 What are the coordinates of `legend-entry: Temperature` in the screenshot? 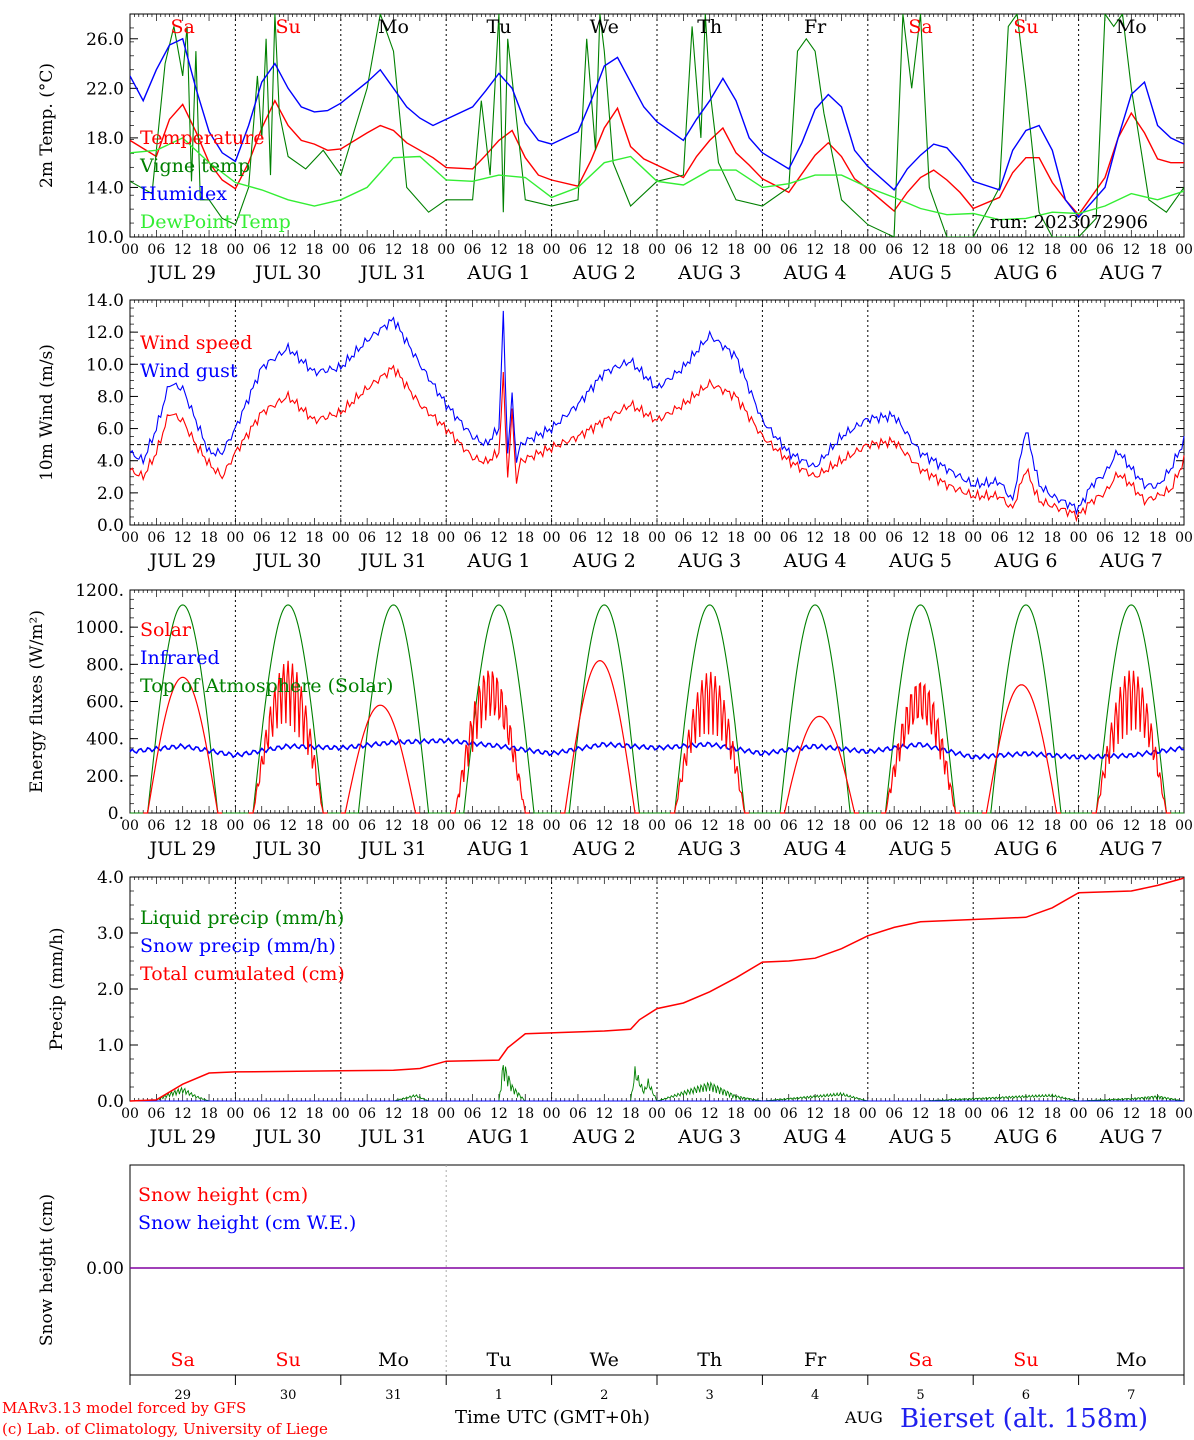 It's located at (202, 138).